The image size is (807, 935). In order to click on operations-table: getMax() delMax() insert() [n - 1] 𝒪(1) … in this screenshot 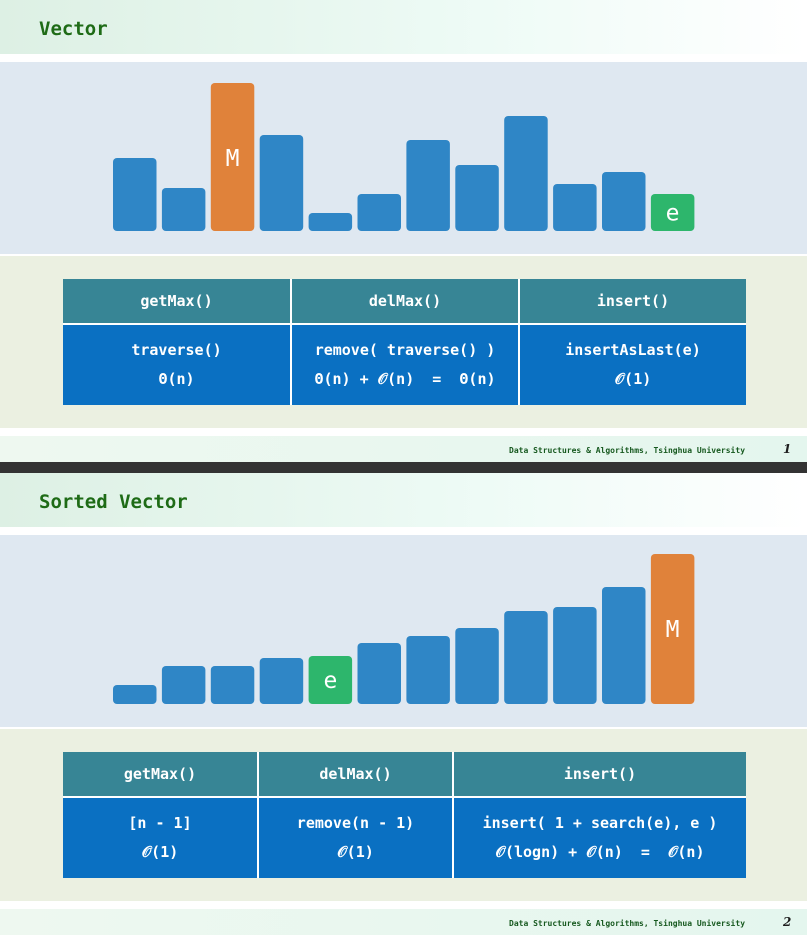, I will do `click(404, 815)`.